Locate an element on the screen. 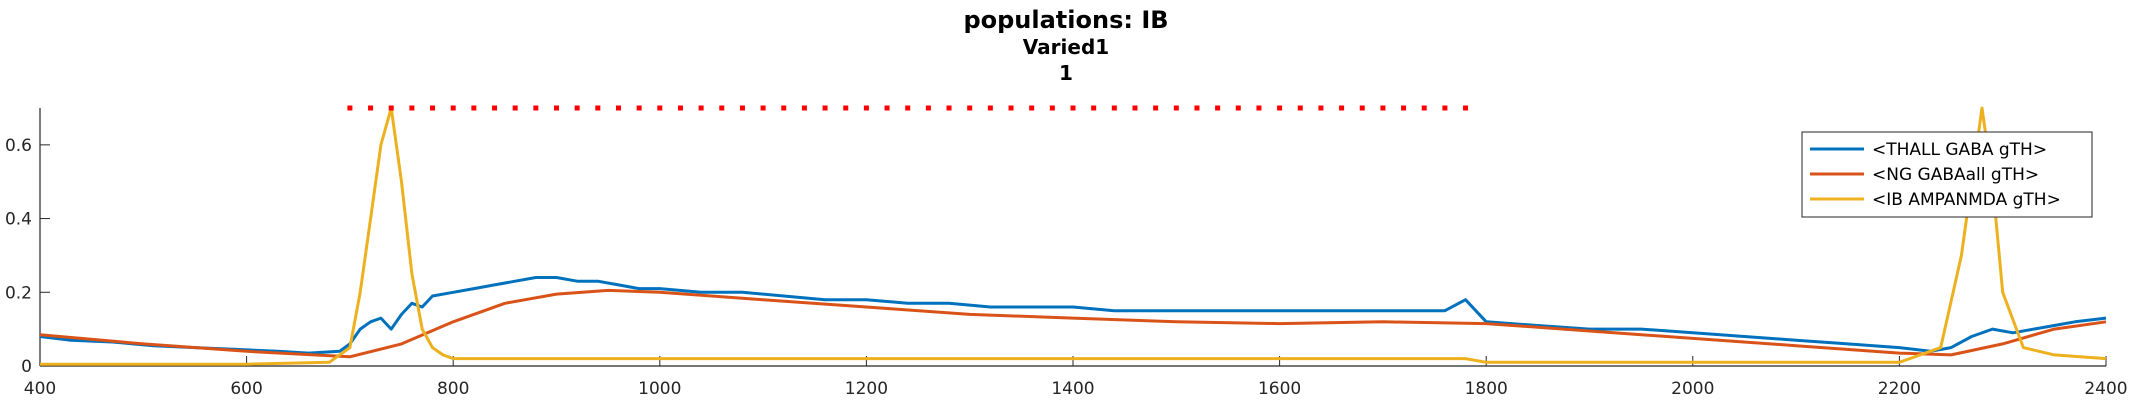 The image size is (2133, 400). x-tick-label: 2400 is located at coordinates (2105, 389).